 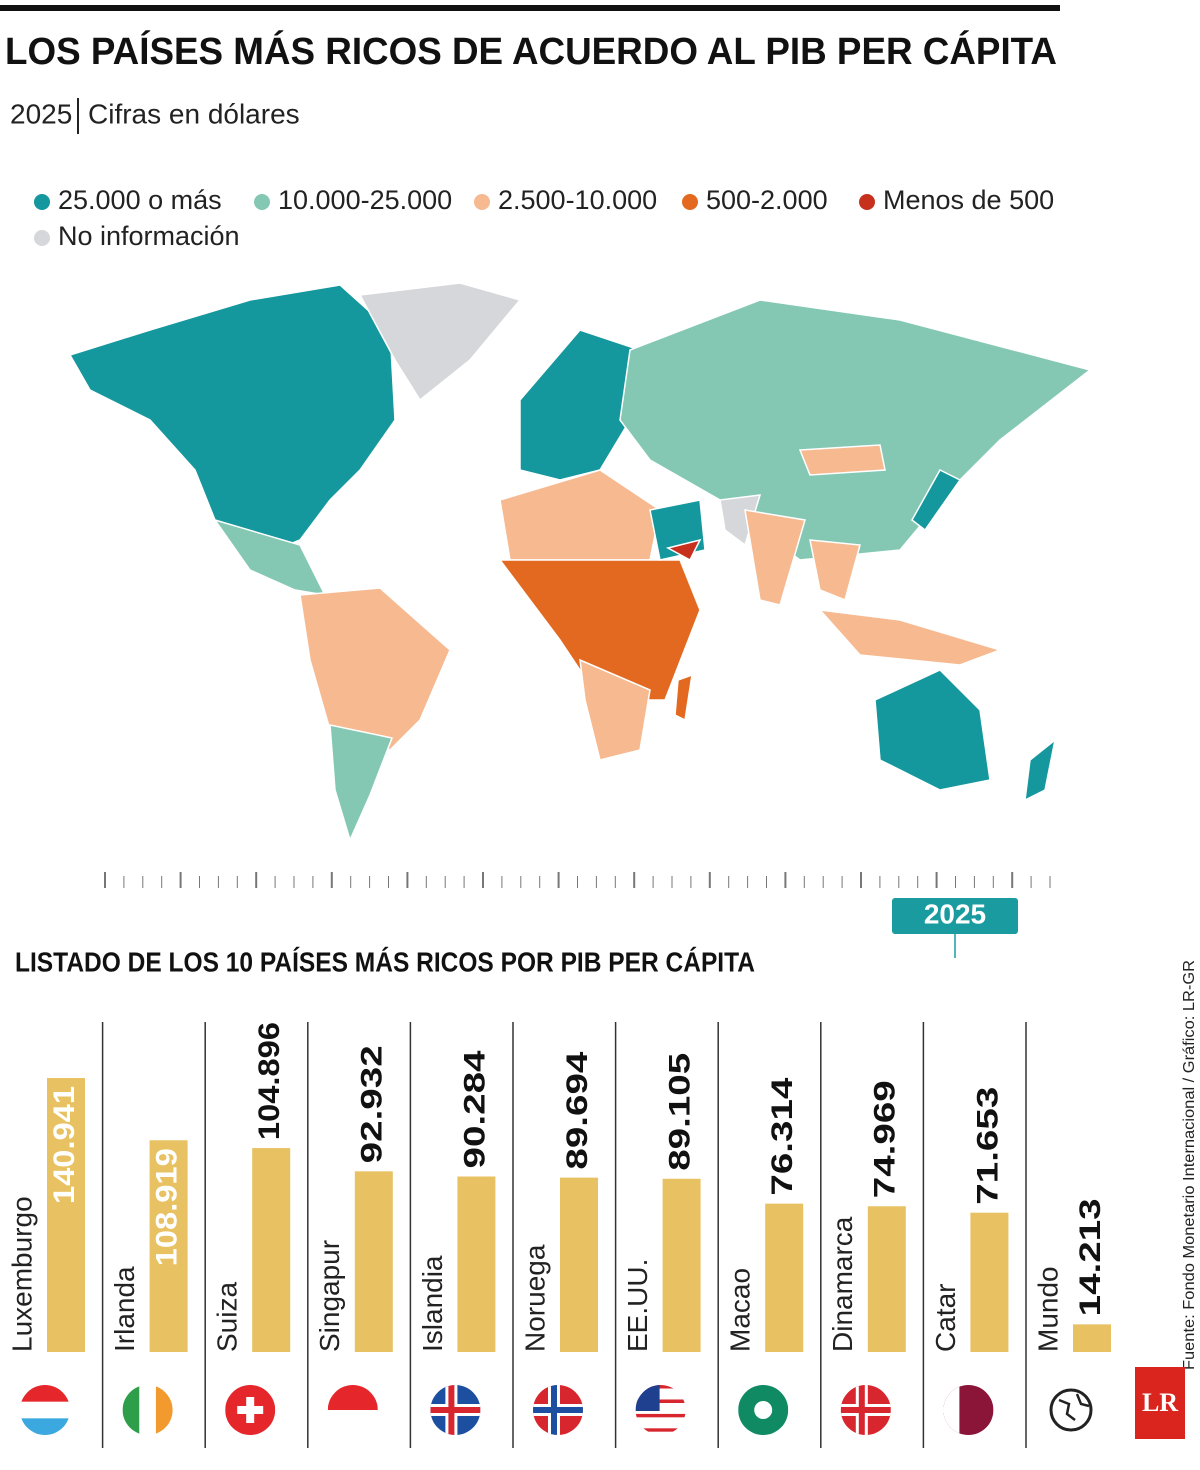 I want to click on central-africa, so click(x=599, y=630).